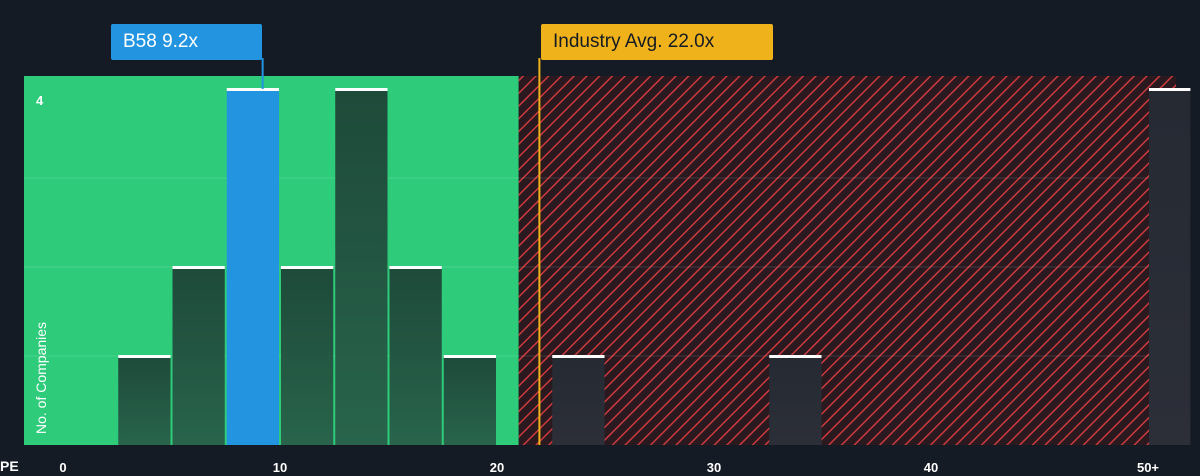  I want to click on y-tick-label: 4, so click(40, 100).